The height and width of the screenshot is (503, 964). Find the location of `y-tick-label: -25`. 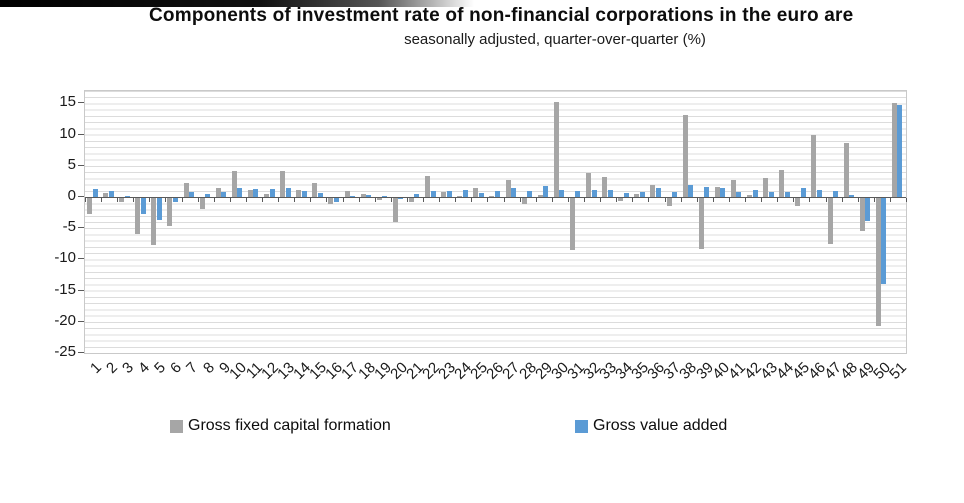

y-tick-label: -25 is located at coordinates (65, 351).